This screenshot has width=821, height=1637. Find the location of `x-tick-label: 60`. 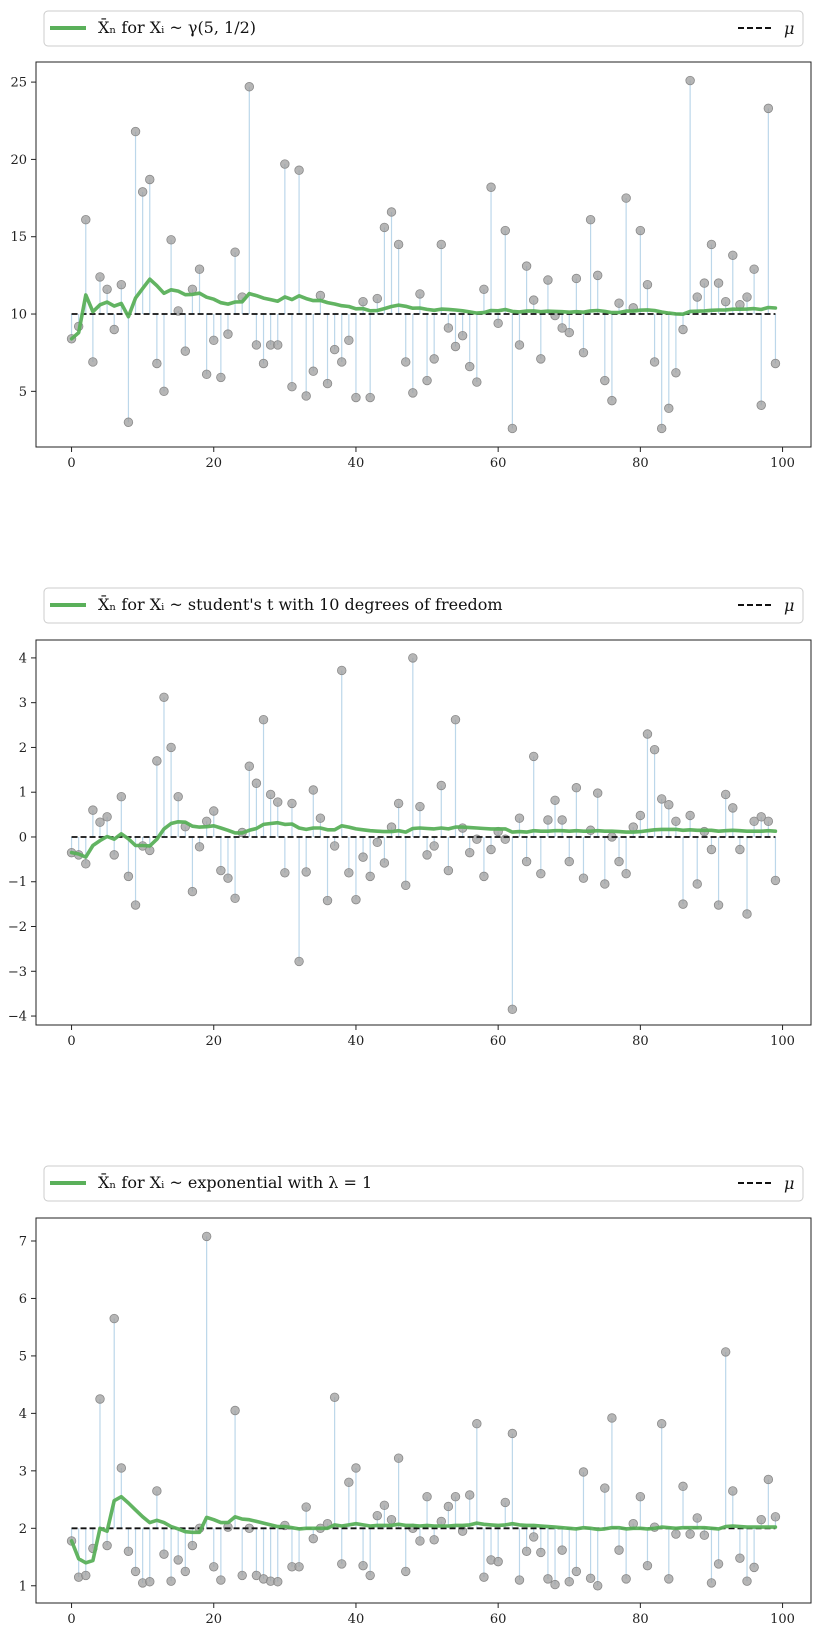

x-tick-label: 60 is located at coordinates (498, 1619).